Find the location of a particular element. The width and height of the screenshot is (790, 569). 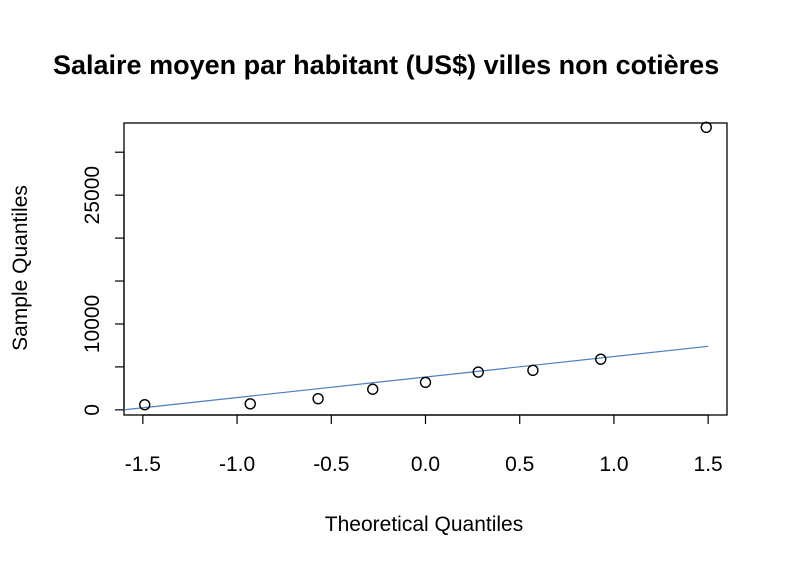

qq-reference-line is located at coordinates (416, 378).